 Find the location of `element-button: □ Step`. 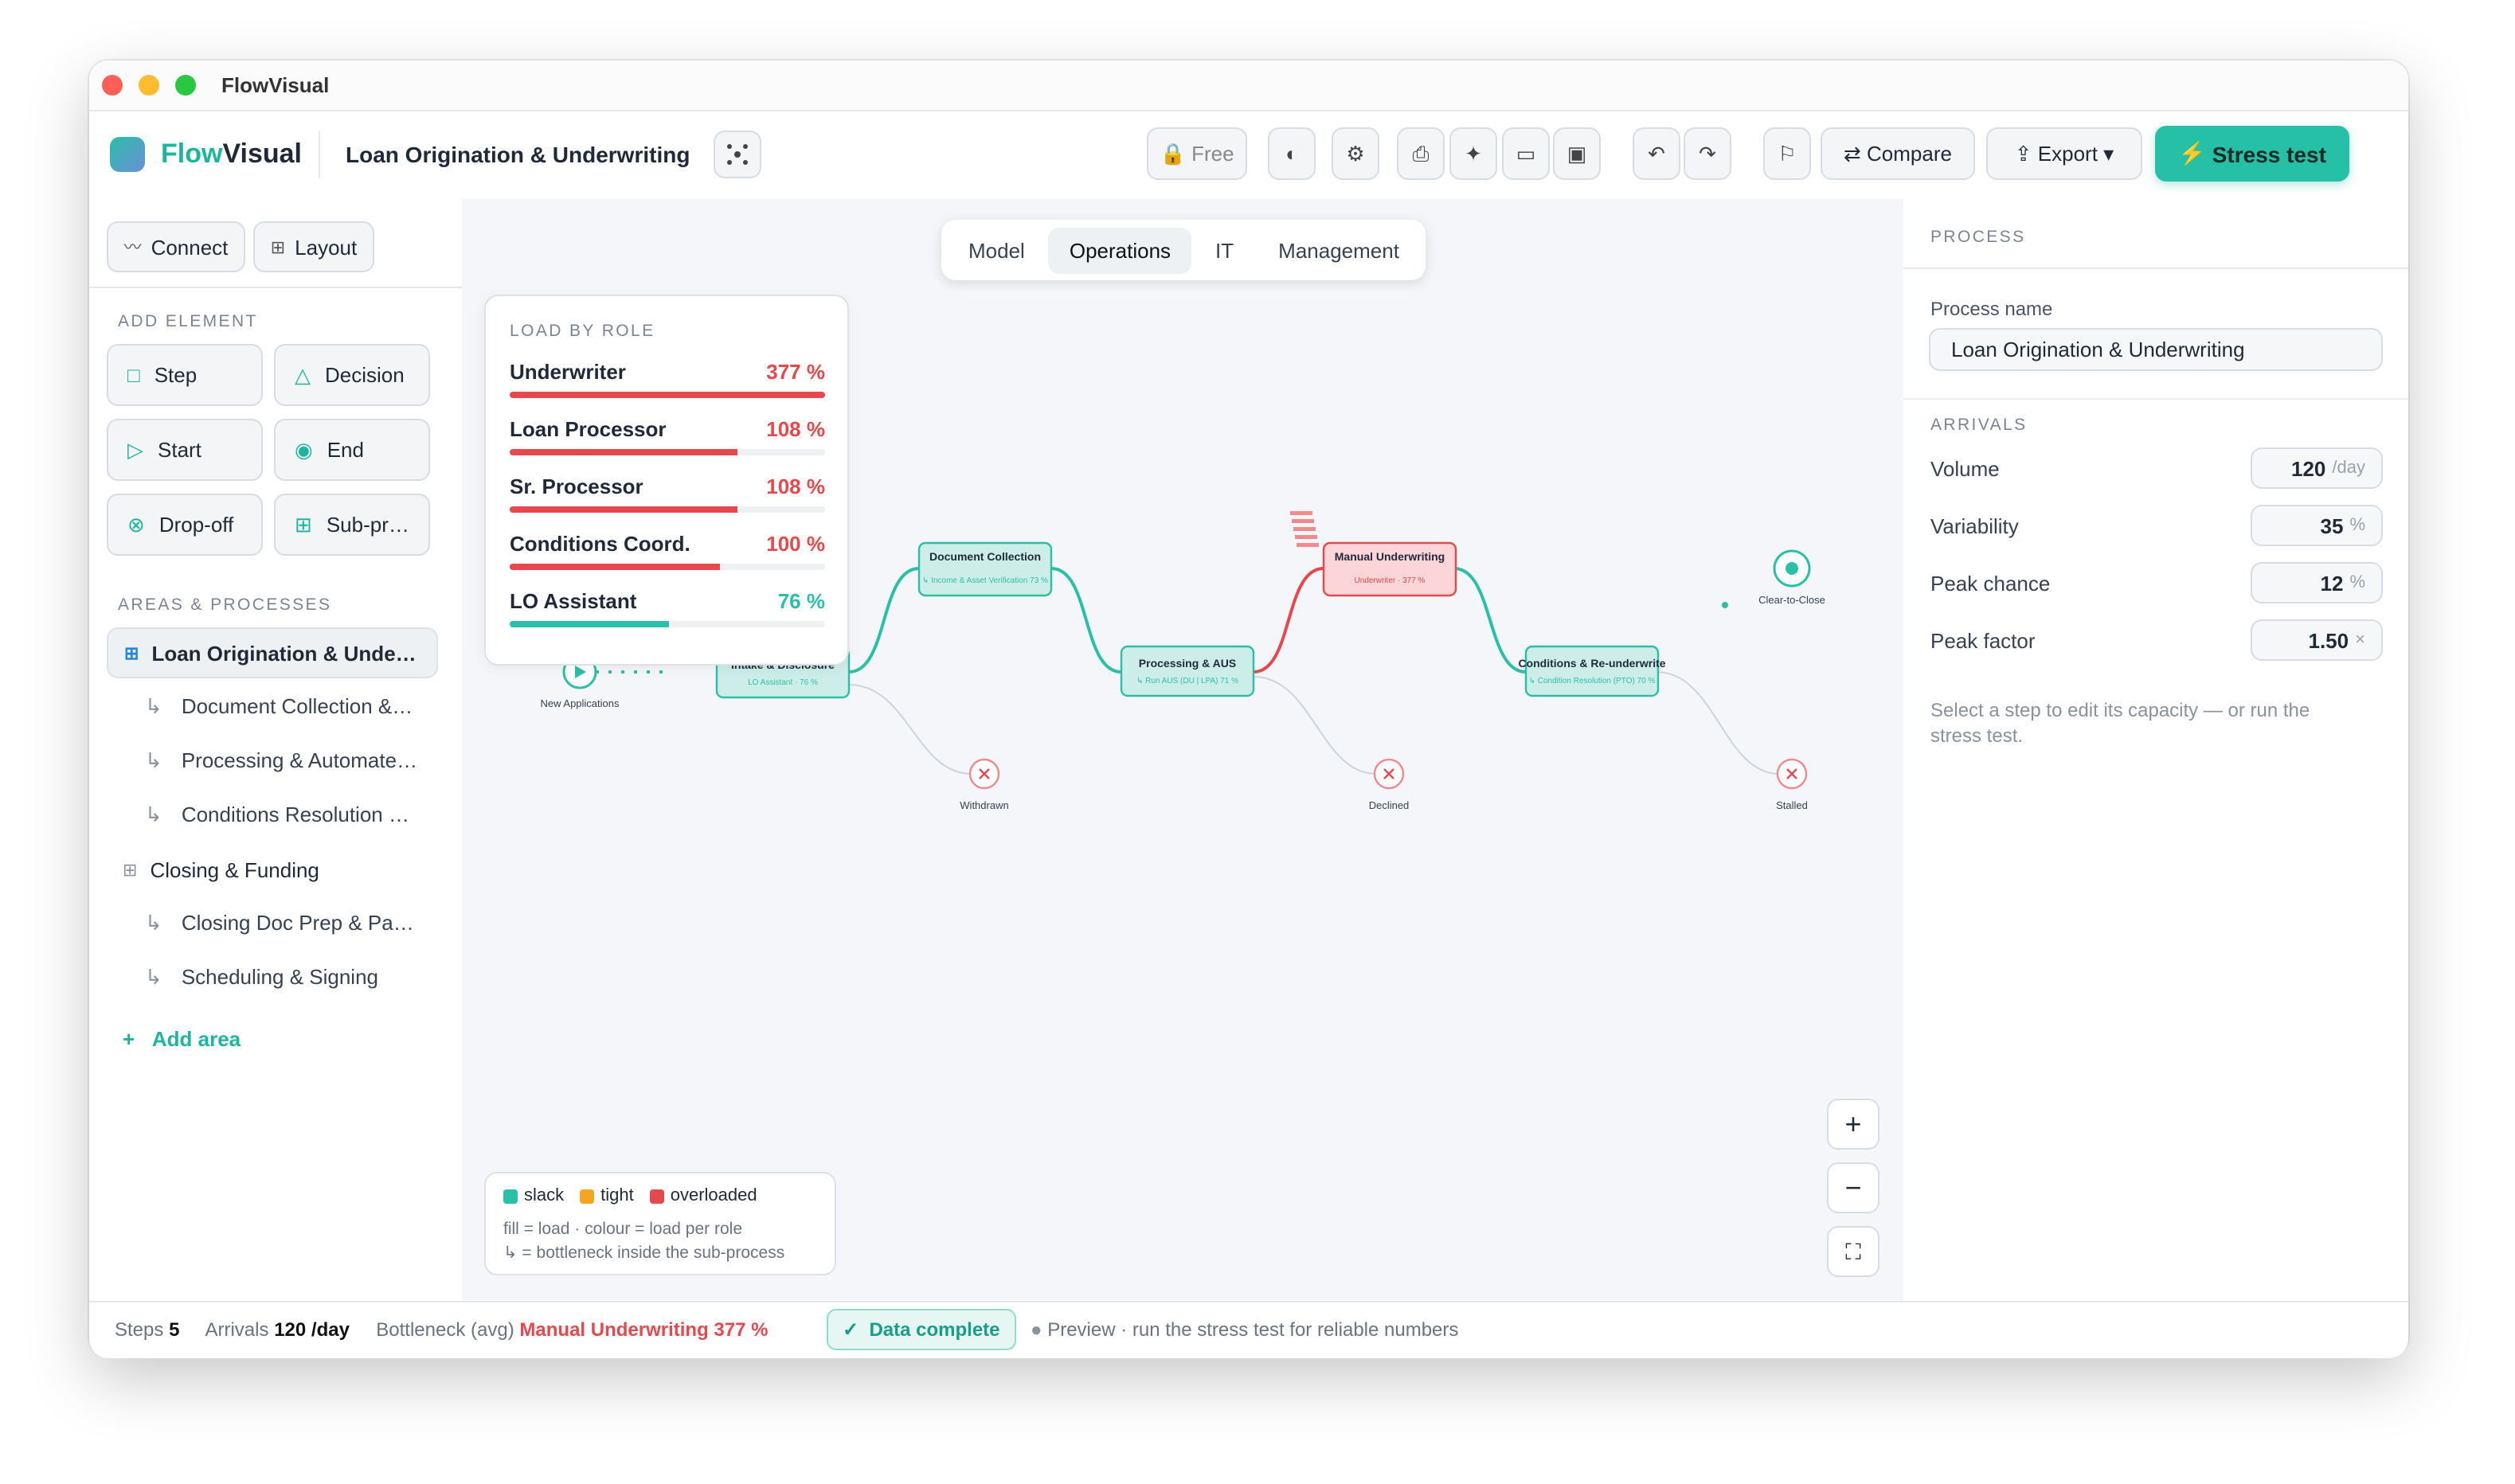

element-button: □ Step is located at coordinates (185, 375).